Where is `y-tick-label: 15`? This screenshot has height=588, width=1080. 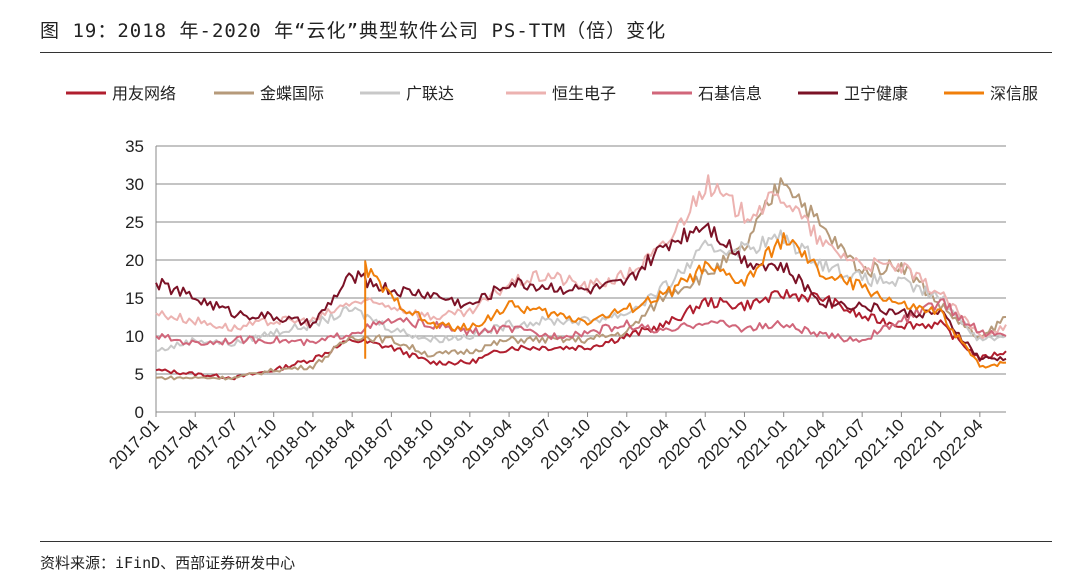
y-tick-label: 15 is located at coordinates (134, 298).